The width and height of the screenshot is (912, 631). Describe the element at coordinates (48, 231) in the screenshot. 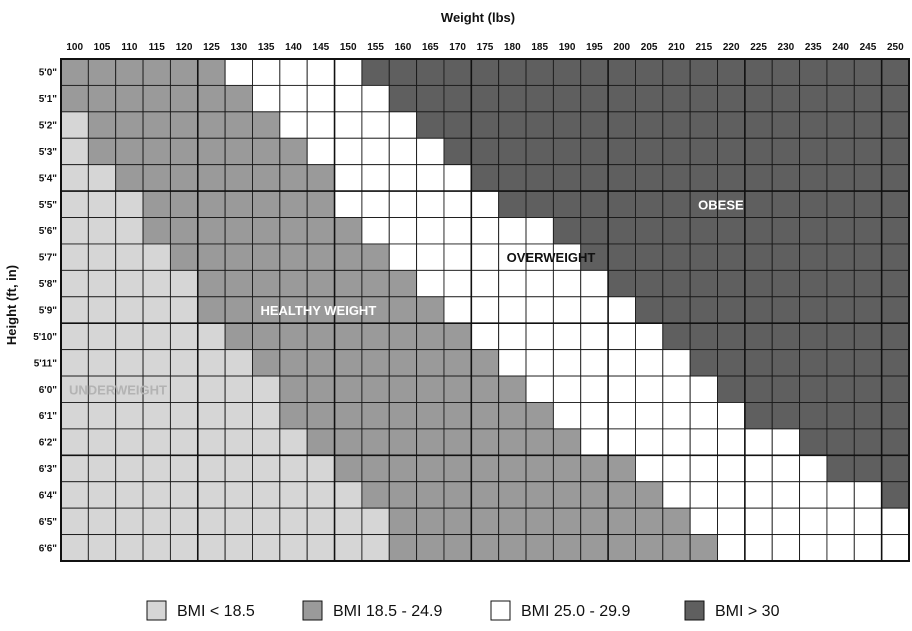

I see `y-tick-label: 5'6"` at that location.